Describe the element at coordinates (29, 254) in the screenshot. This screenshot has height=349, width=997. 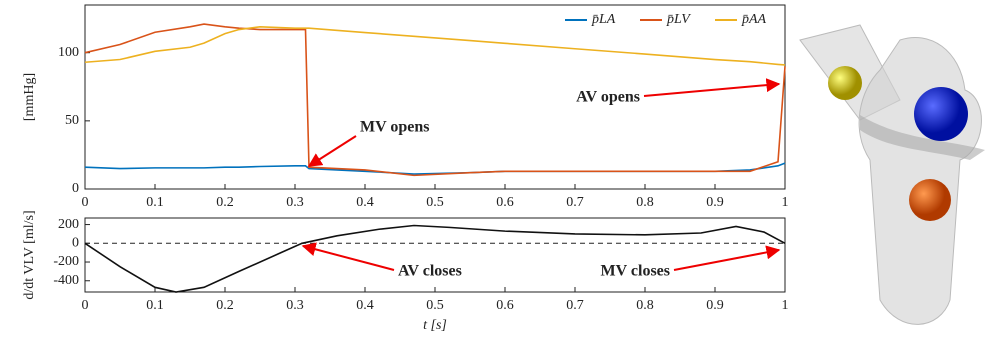
I see `y-axis-label: d/dt VLV [ml/s]` at that location.